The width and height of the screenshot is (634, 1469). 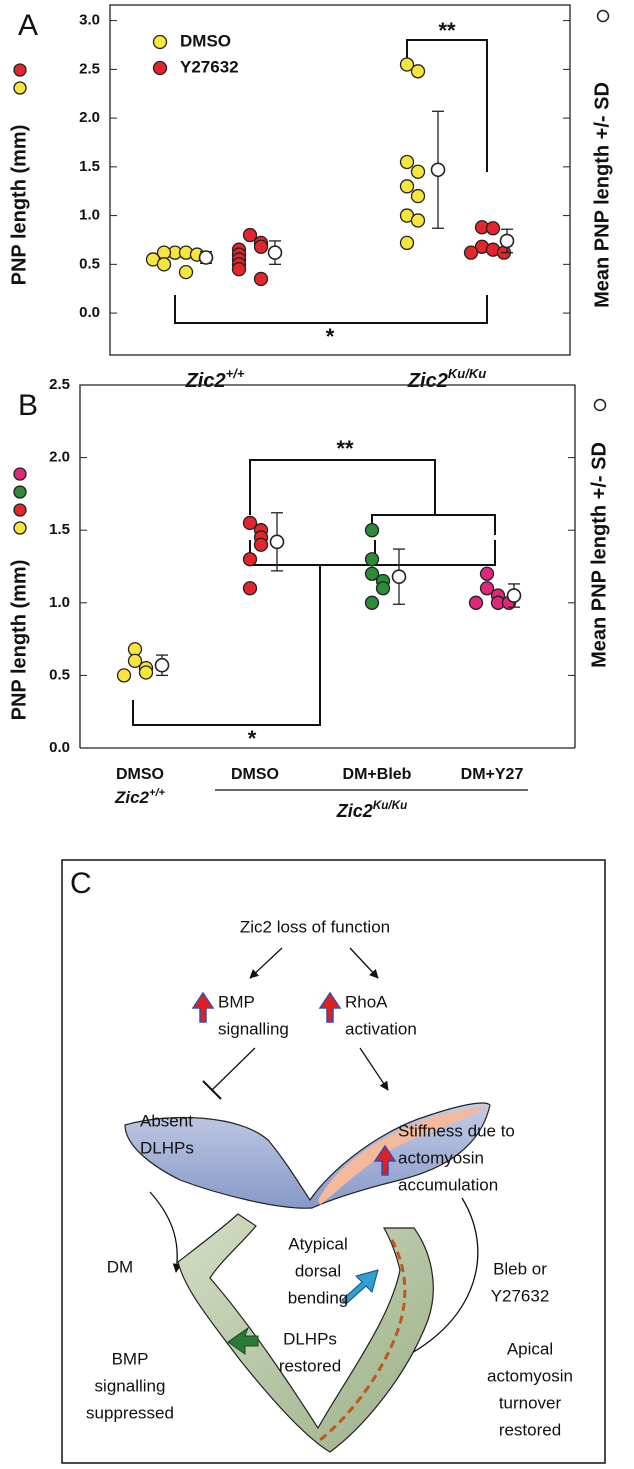 What do you see at coordinates (377, 774) in the screenshot?
I see `x-tick-label: DM+Bleb` at bounding box center [377, 774].